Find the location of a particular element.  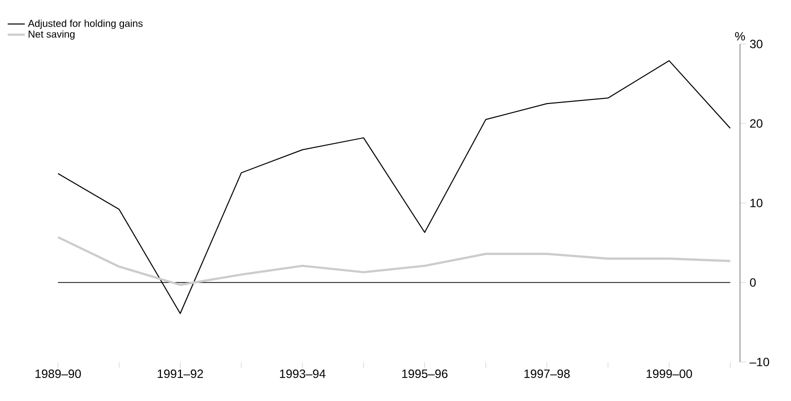

x-tick-label: 1997–98 is located at coordinates (547, 374).